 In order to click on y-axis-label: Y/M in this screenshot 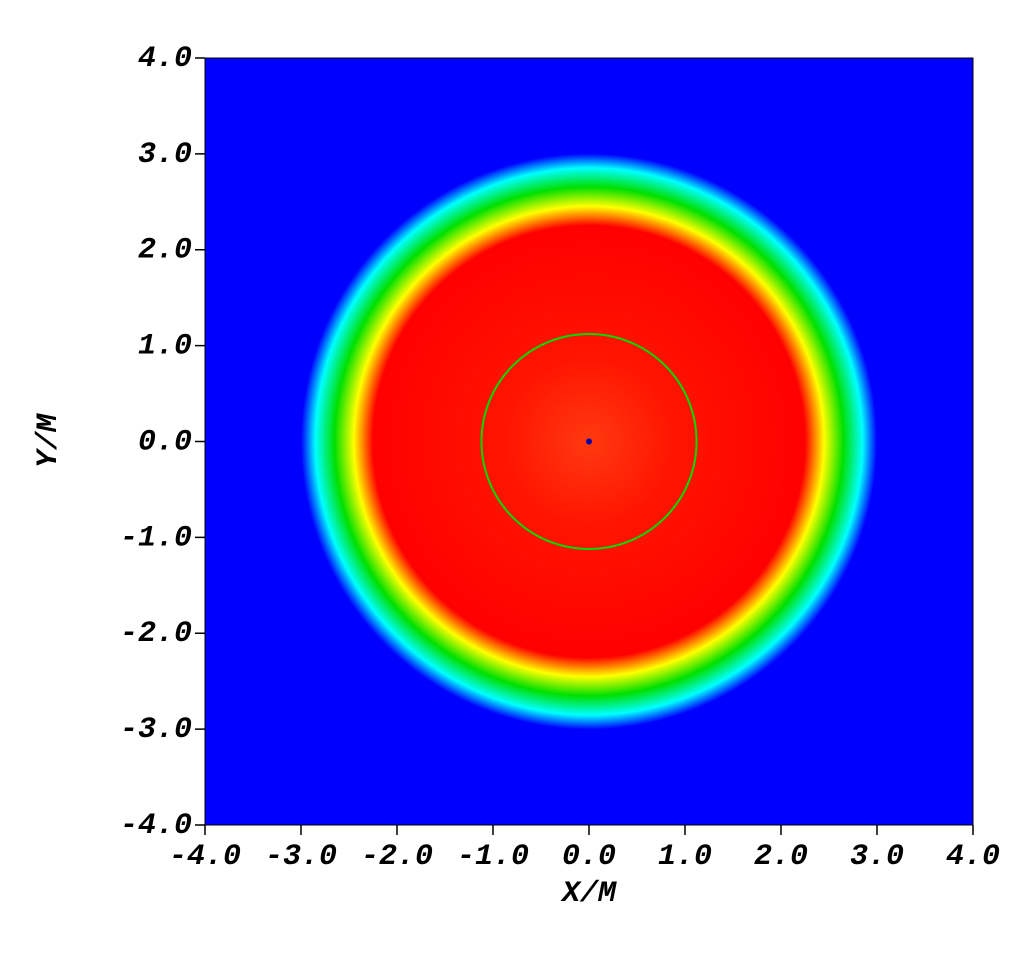, I will do `click(49, 440)`.